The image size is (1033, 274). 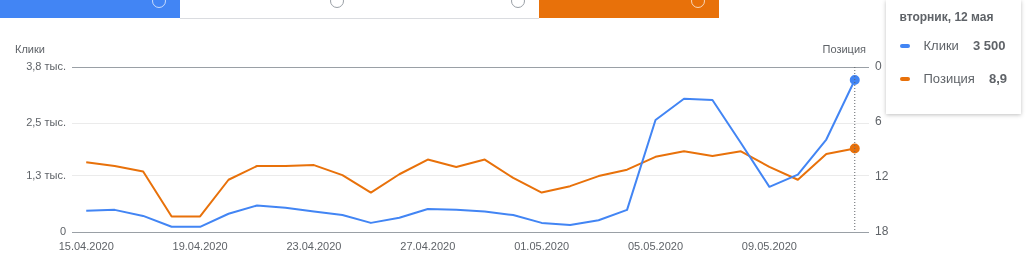 What do you see at coordinates (882, 176) in the screenshot?
I see `y2-tick-label: 12` at bounding box center [882, 176].